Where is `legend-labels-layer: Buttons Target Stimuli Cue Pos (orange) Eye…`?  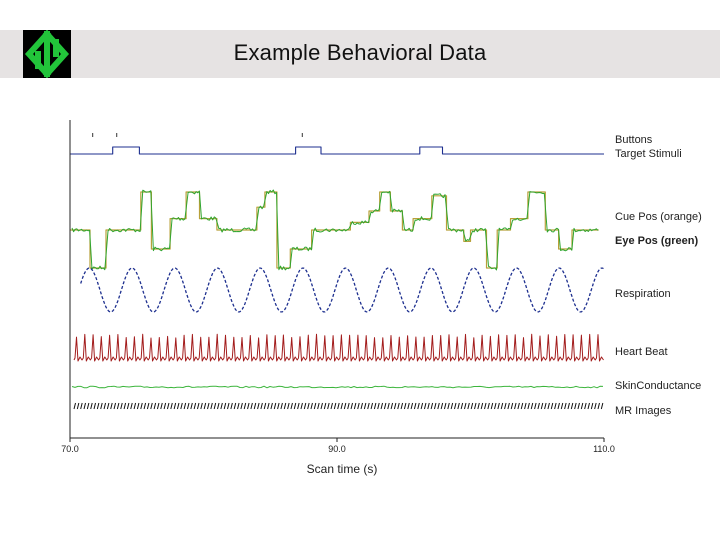
legend-labels-layer: Buttons Target Stimuli Cue Pos (orange) Eye… is located at coordinates (658, 275).